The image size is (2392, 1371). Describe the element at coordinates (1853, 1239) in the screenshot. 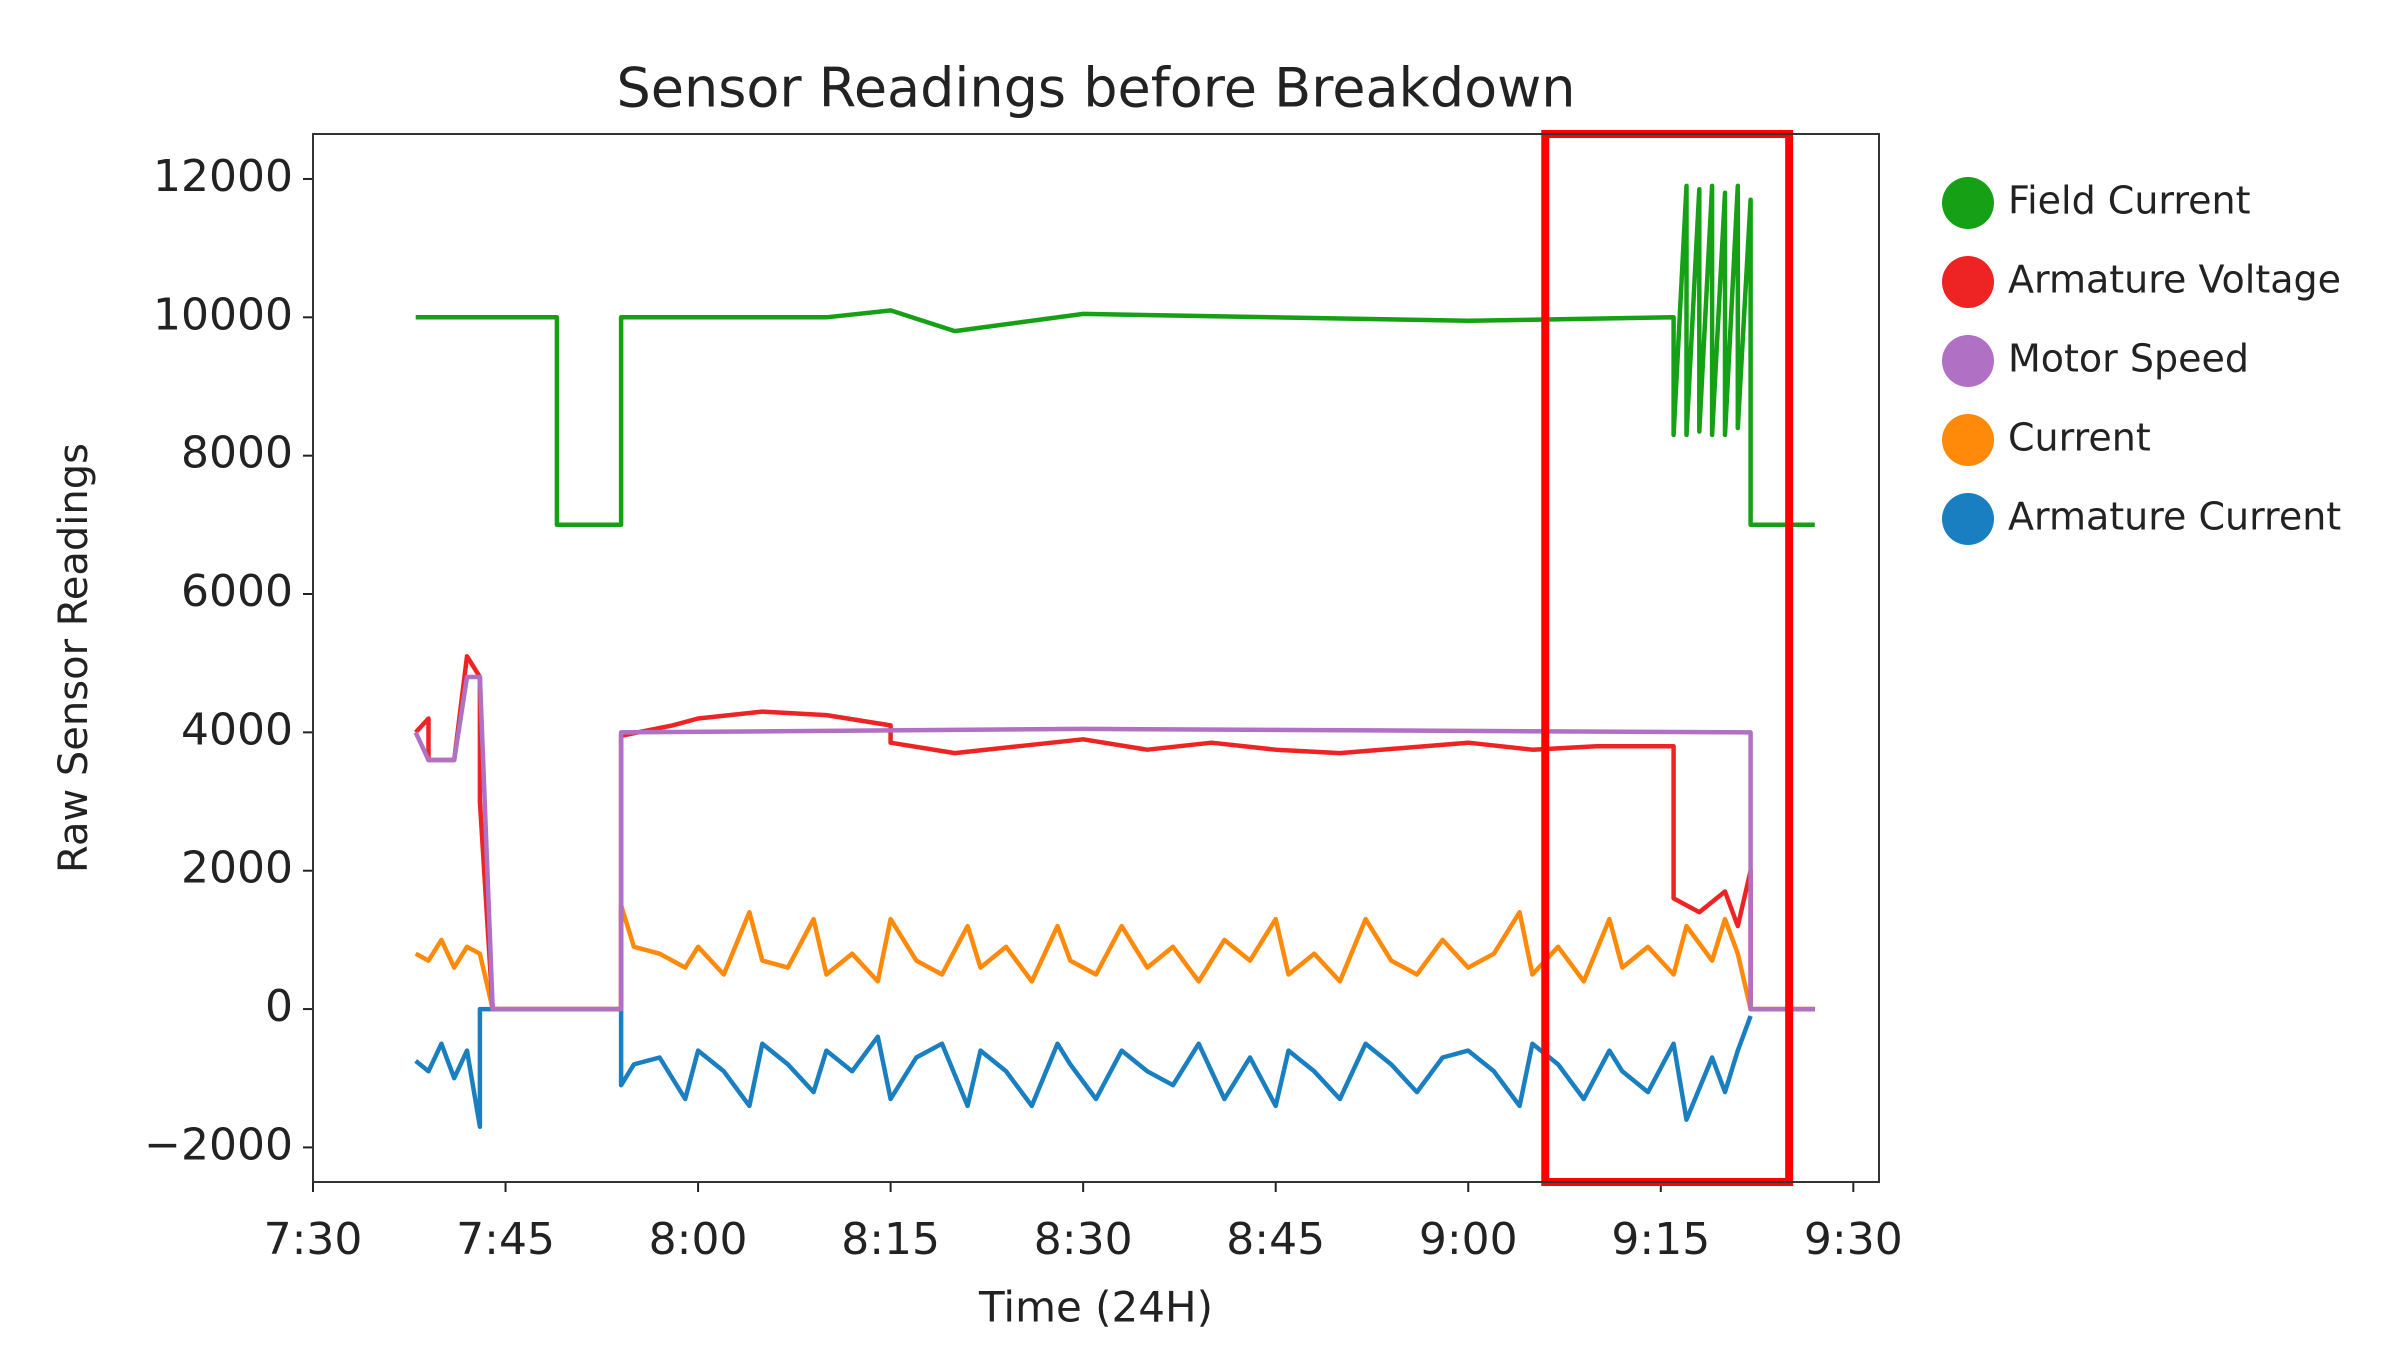

I see `x-tick-label: 9:30` at that location.